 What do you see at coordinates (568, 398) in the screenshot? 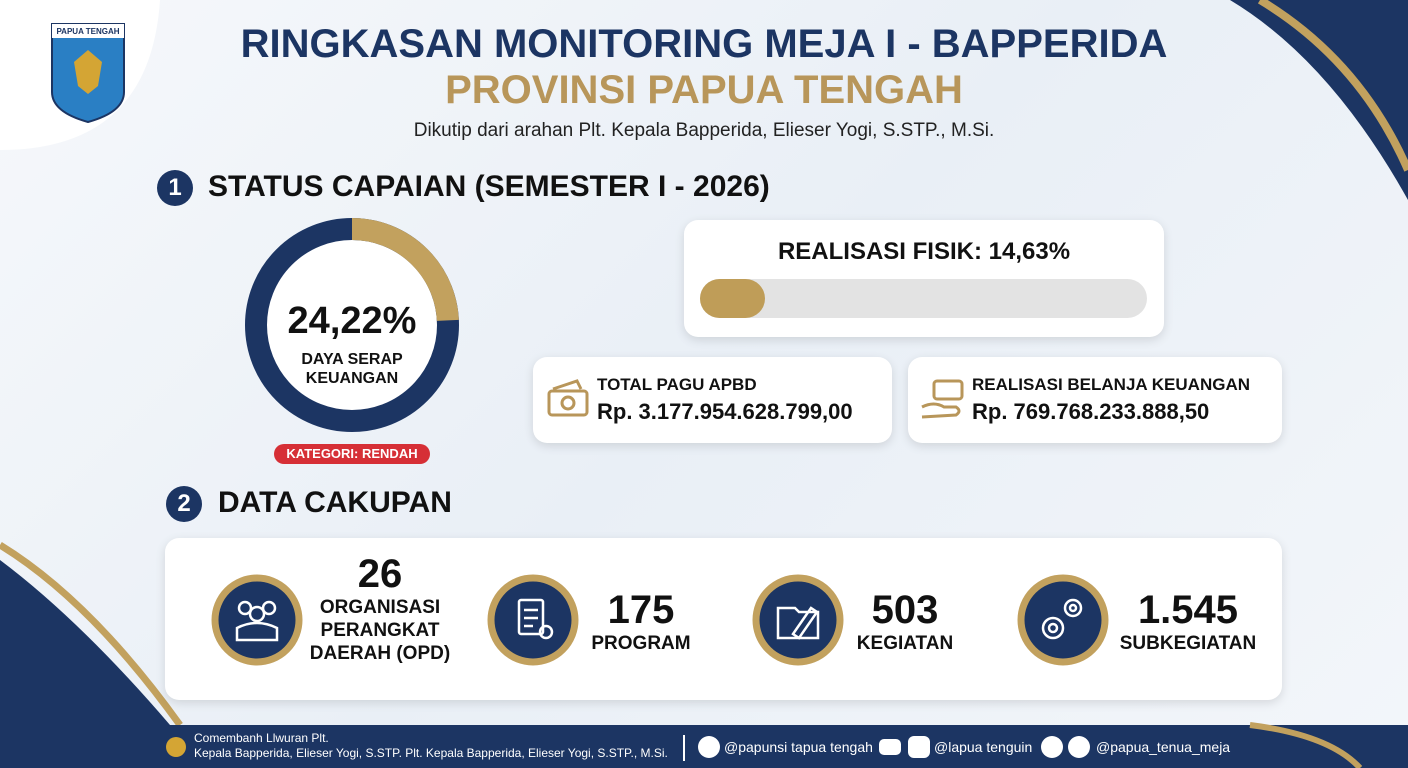
I see `money-icon` at bounding box center [568, 398].